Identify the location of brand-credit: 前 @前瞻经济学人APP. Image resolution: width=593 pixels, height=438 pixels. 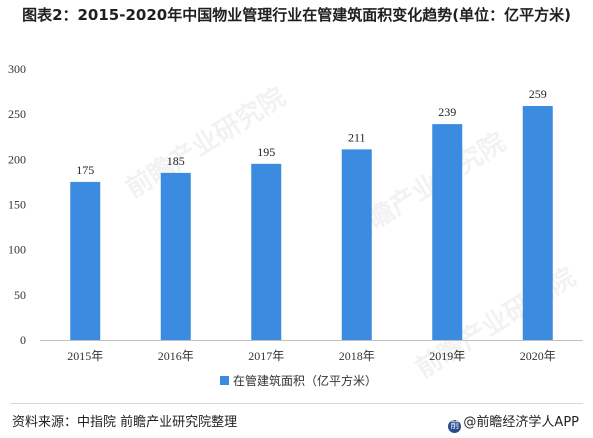
(513, 422).